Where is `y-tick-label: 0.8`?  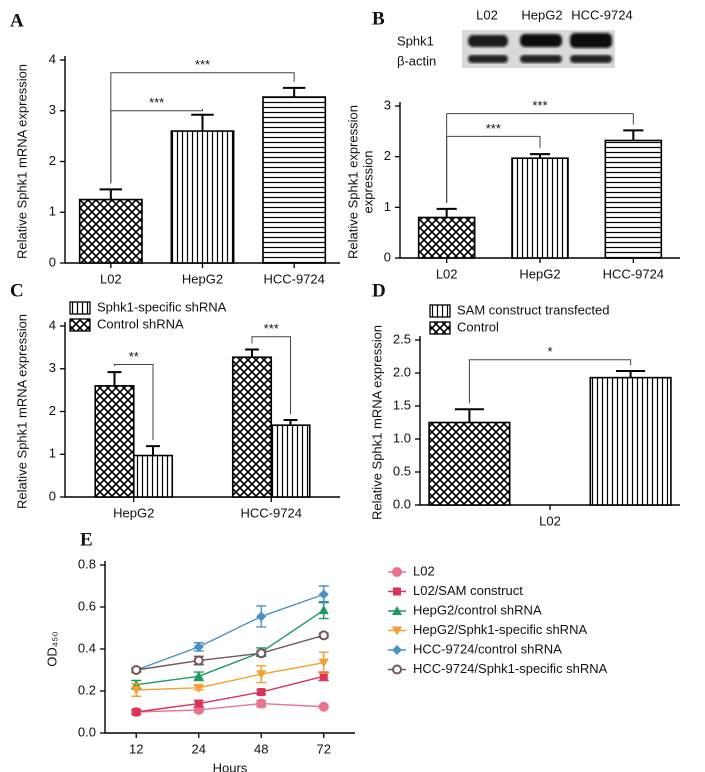
y-tick-label: 0.8 is located at coordinates (87, 563).